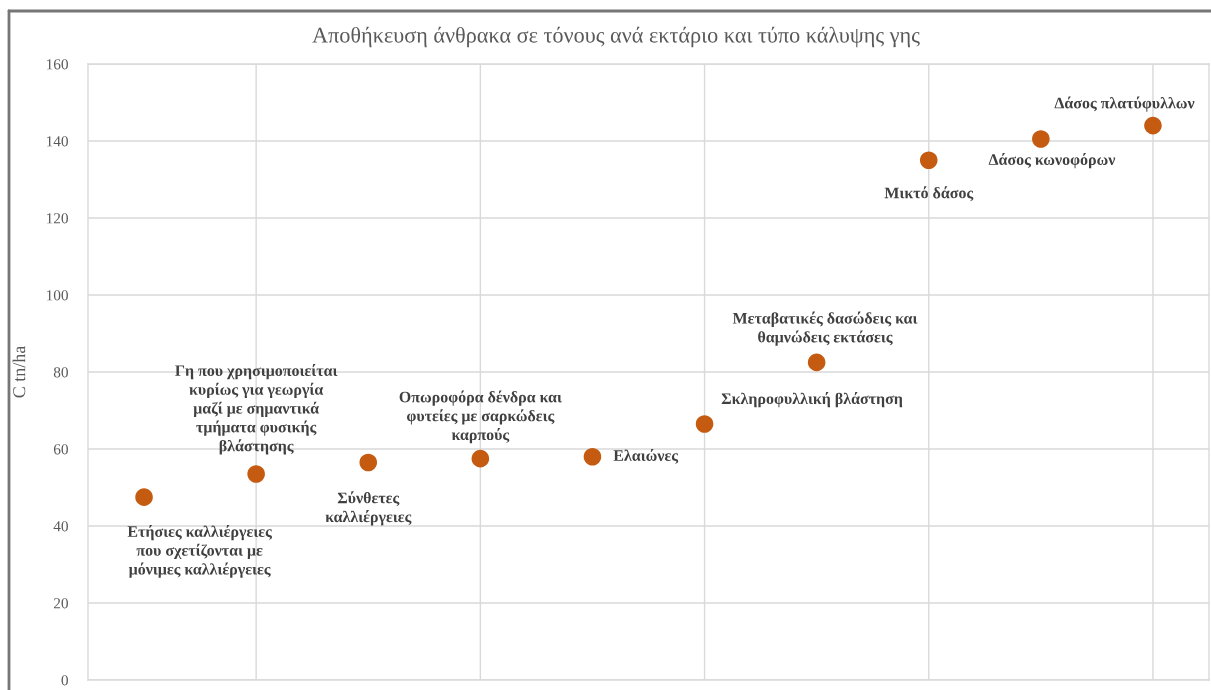  I want to click on y-tick-label: 0, so click(64, 680).